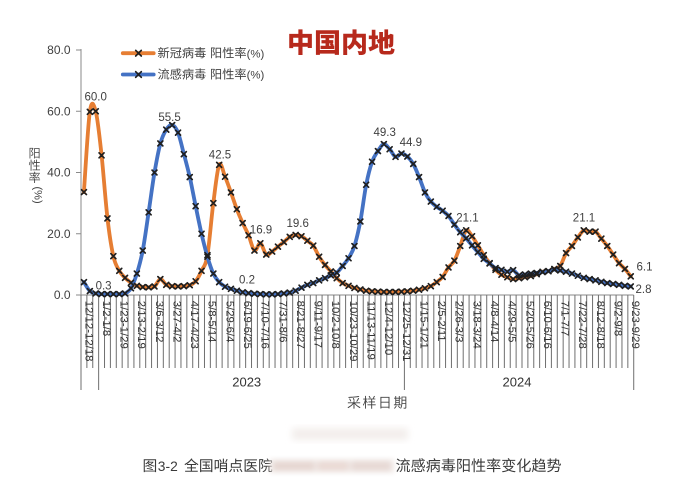 The image size is (673, 500). What do you see at coordinates (547, 325) in the screenshot?
I see `svg-text: 6/10-6/16` at bounding box center [547, 325].